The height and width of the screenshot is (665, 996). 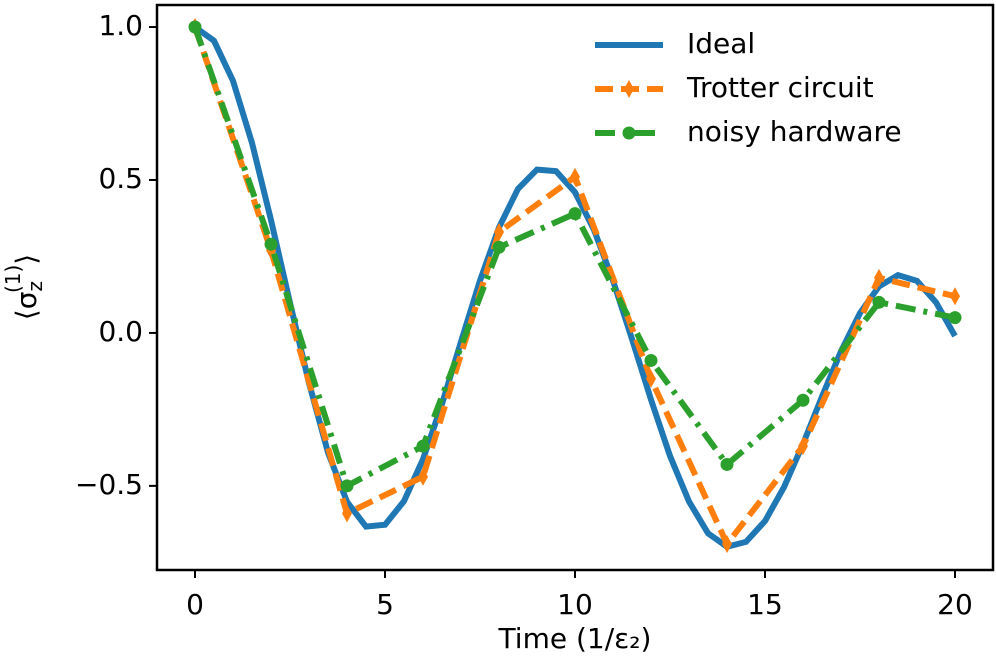 I want to click on x-tick-label: 10, so click(x=575, y=604).